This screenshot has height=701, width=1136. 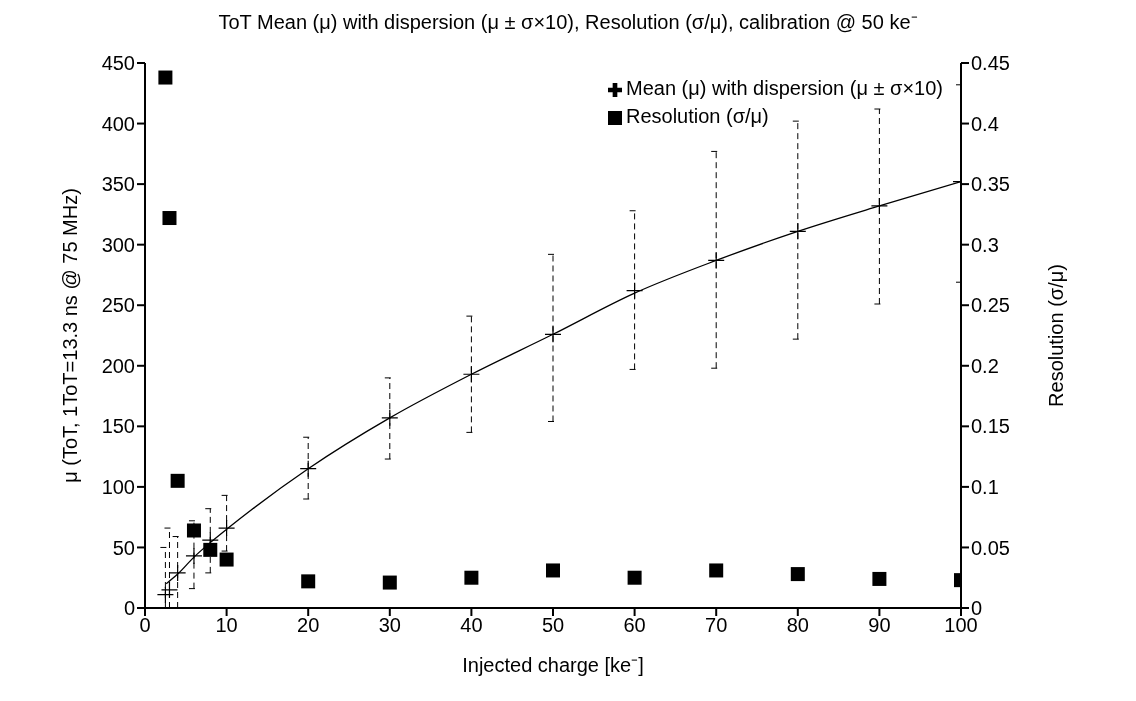 I want to click on y-tick-label: 0, so click(x=129, y=608).